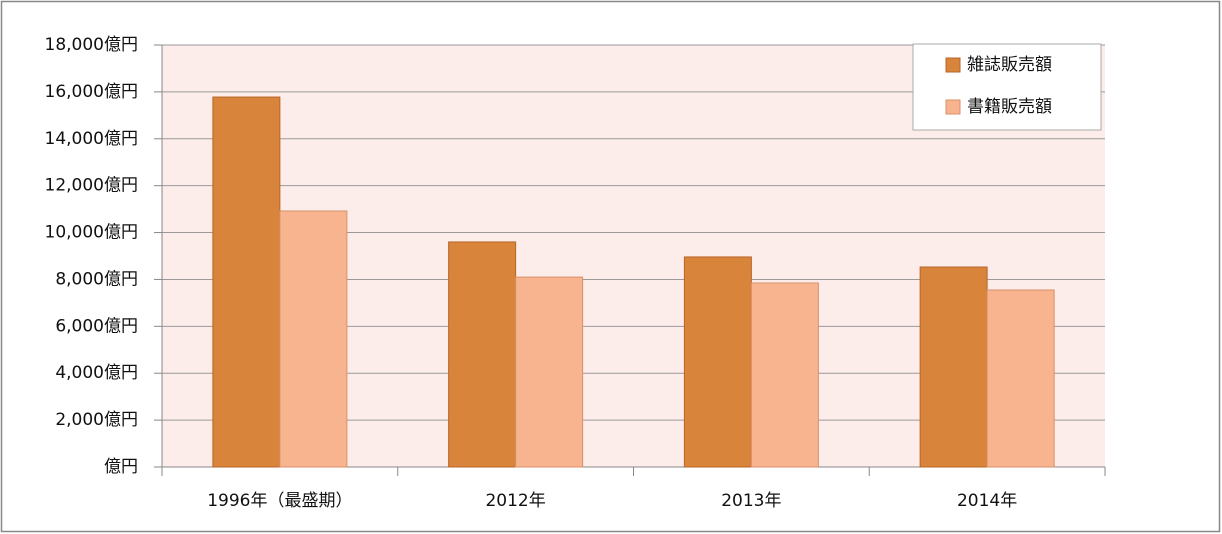 The image size is (1222, 534). Describe the element at coordinates (279, 501) in the screenshot. I see `x-tick-label: 1996年（最盛期）` at that location.